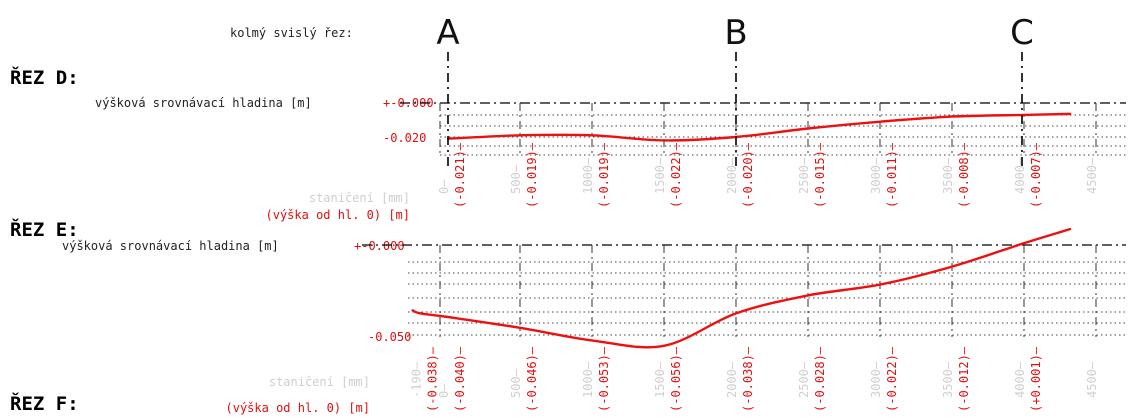  Describe the element at coordinates (732, 175) in the screenshot. I see `section-d-station-tick: 2000—` at that location.